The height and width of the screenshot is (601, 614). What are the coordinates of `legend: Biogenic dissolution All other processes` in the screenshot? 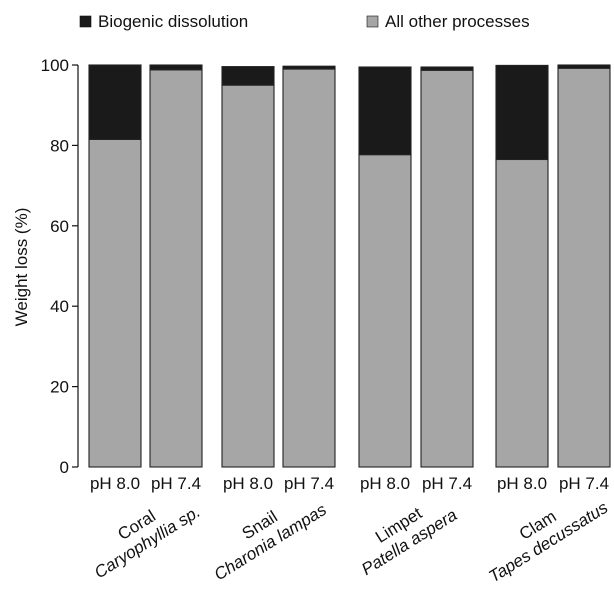 It's located at (304, 21).